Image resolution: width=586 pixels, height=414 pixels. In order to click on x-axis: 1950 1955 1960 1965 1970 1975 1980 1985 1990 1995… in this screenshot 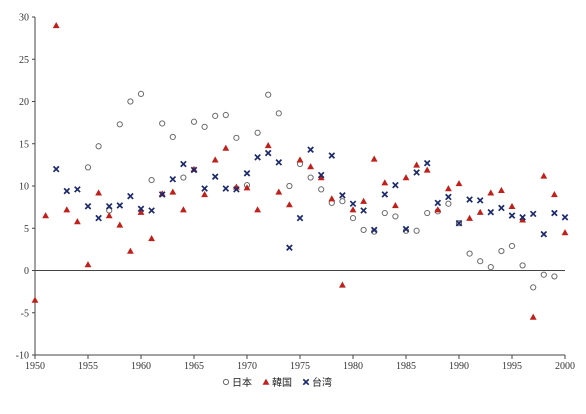, I will do `click(300, 363)`.